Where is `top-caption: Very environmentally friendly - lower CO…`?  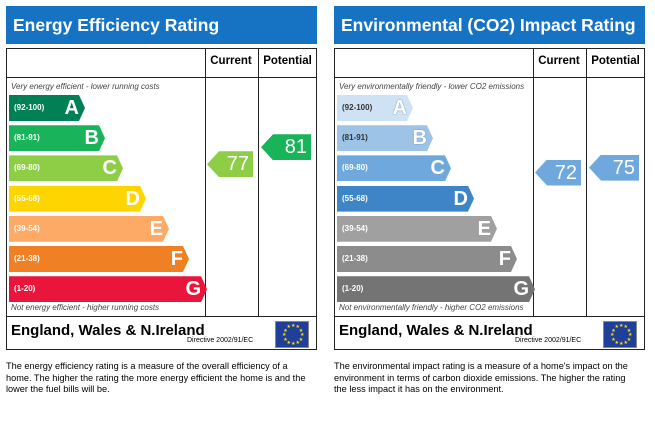 top-caption: Very environmentally friendly - lower CO… is located at coordinates (432, 86).